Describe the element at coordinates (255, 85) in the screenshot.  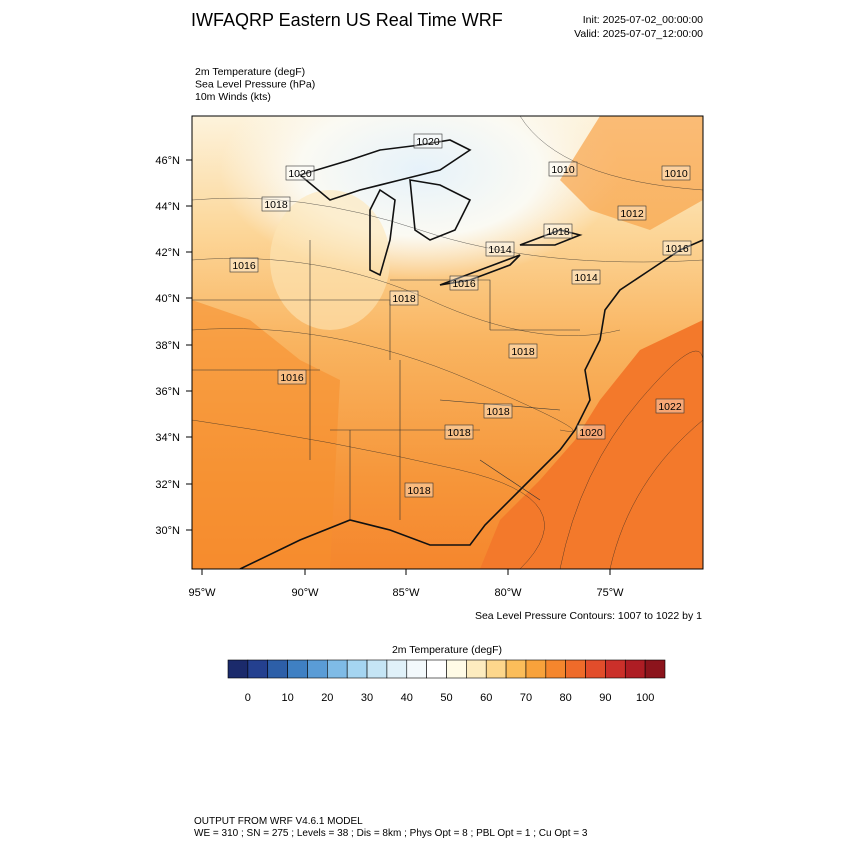
I see `field-label: Sea Level Pressure (hPa)` at that location.